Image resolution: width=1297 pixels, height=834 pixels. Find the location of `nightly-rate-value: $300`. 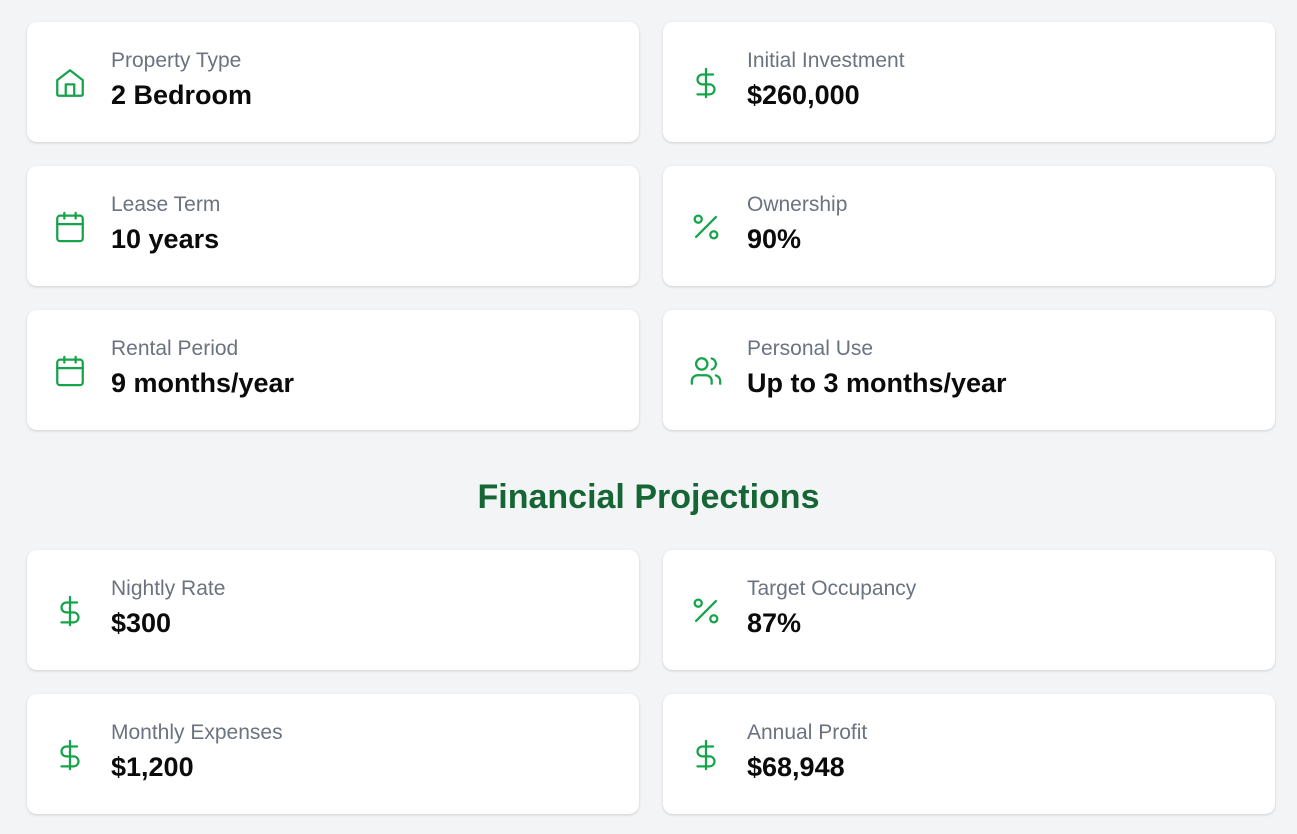

nightly-rate-value: $300 is located at coordinates (141, 623).